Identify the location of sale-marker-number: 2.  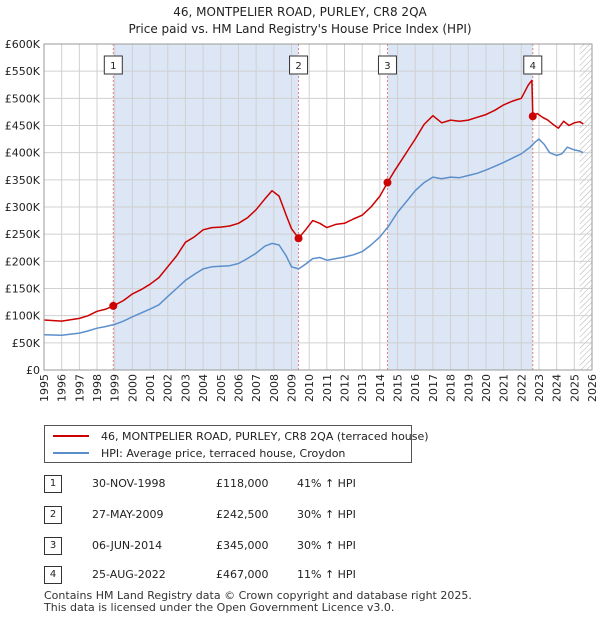
(298, 66).